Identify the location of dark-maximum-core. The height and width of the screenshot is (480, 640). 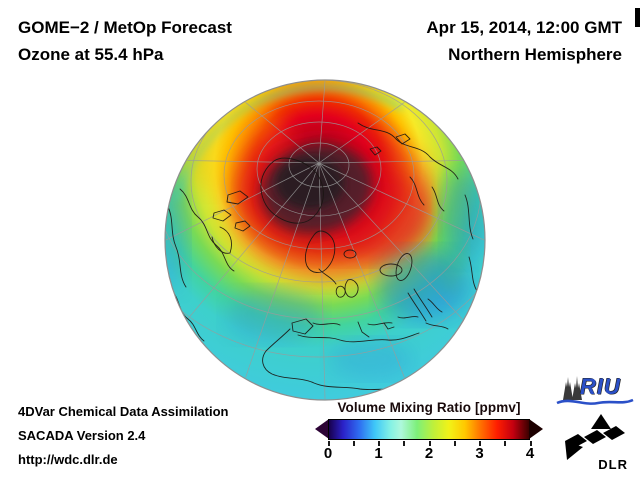
(310, 183).